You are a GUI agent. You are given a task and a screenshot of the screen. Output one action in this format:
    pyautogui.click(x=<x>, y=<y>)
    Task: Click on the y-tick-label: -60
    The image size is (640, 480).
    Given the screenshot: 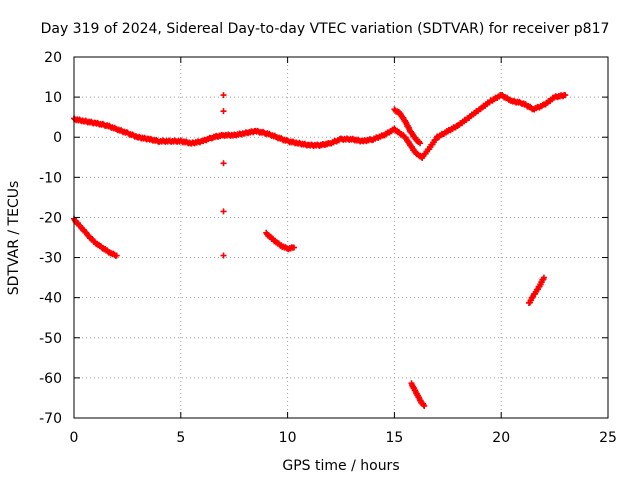 What is the action you would take?
    pyautogui.click(x=50, y=379)
    